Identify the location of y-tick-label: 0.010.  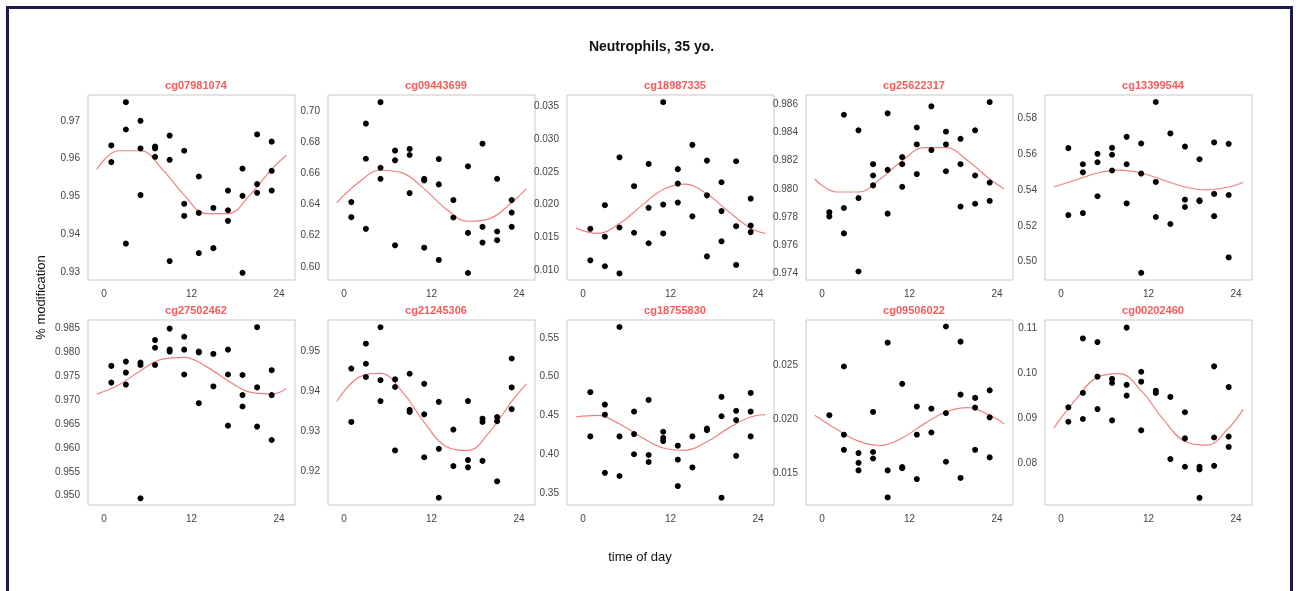
(546, 269).